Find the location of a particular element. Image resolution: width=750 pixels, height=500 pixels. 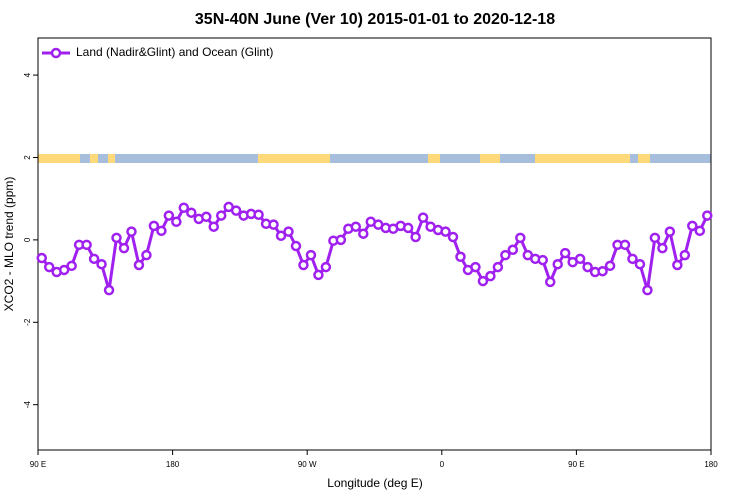

x-tick-label: 90 W is located at coordinates (307, 464).